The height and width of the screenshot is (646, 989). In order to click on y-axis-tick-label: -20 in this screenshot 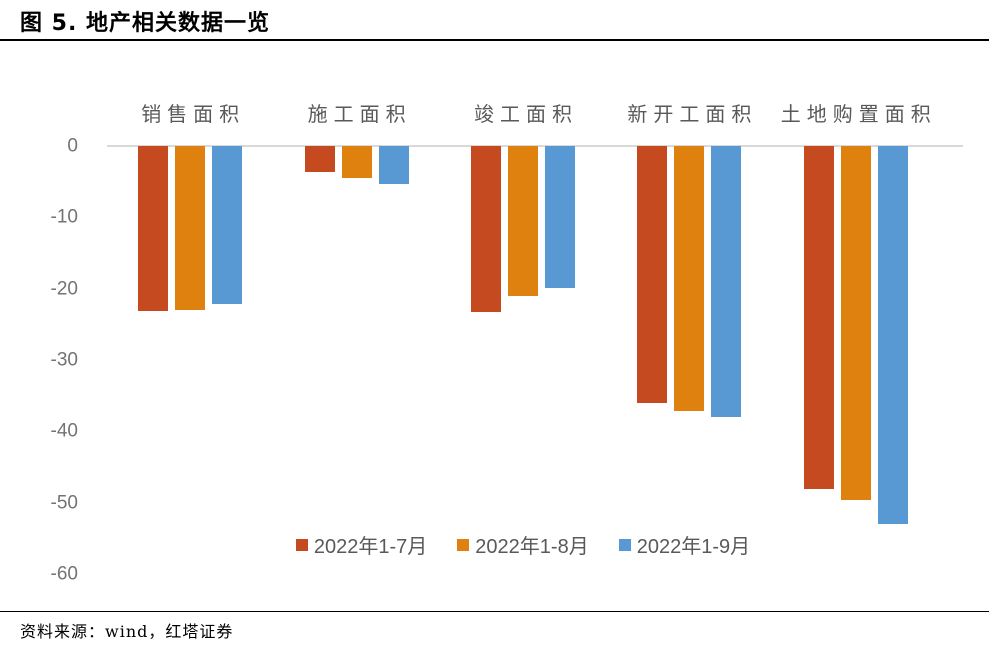, I will do `click(64, 289)`.